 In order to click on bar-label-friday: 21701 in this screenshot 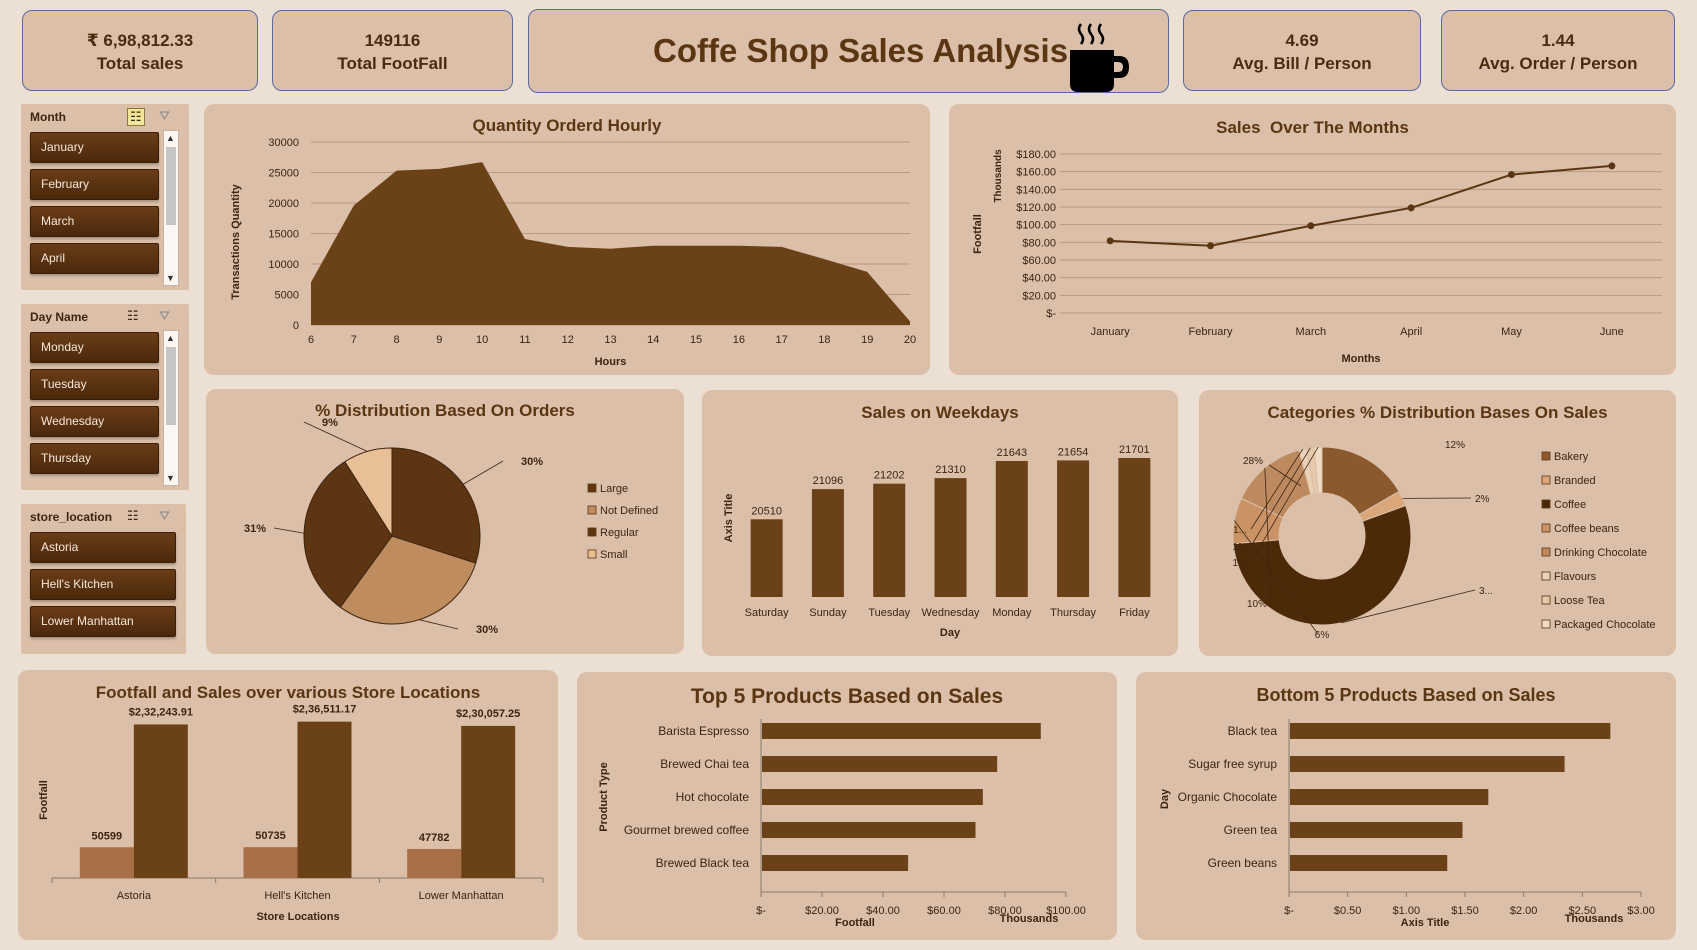, I will do `click(1134, 450)`.